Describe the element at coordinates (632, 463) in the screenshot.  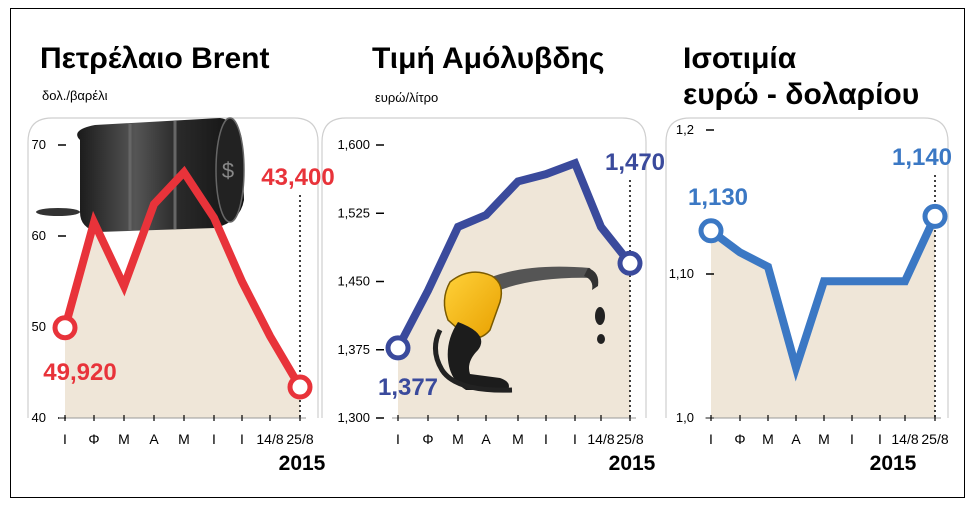
I see `year-label-1: 2015` at that location.